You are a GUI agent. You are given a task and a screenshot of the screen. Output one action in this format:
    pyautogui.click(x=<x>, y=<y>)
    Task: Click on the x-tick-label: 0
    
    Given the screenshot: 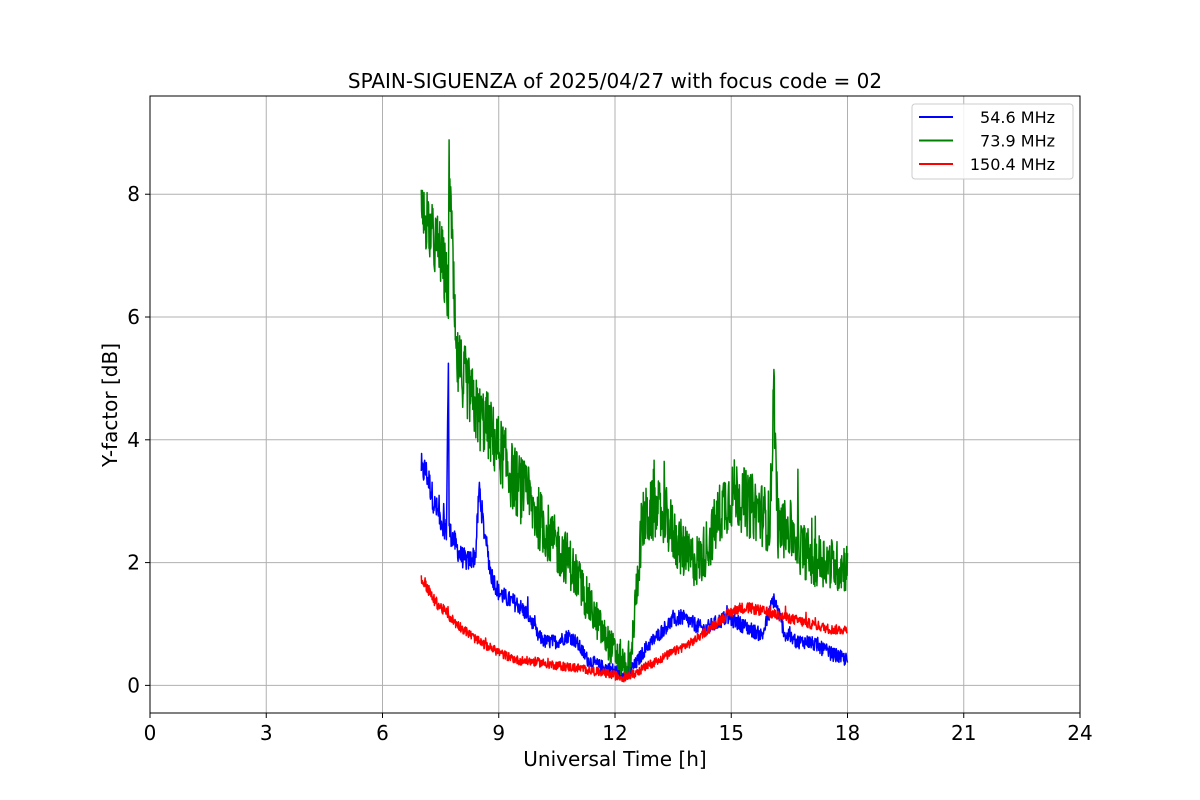 What is the action you would take?
    pyautogui.click(x=150, y=733)
    